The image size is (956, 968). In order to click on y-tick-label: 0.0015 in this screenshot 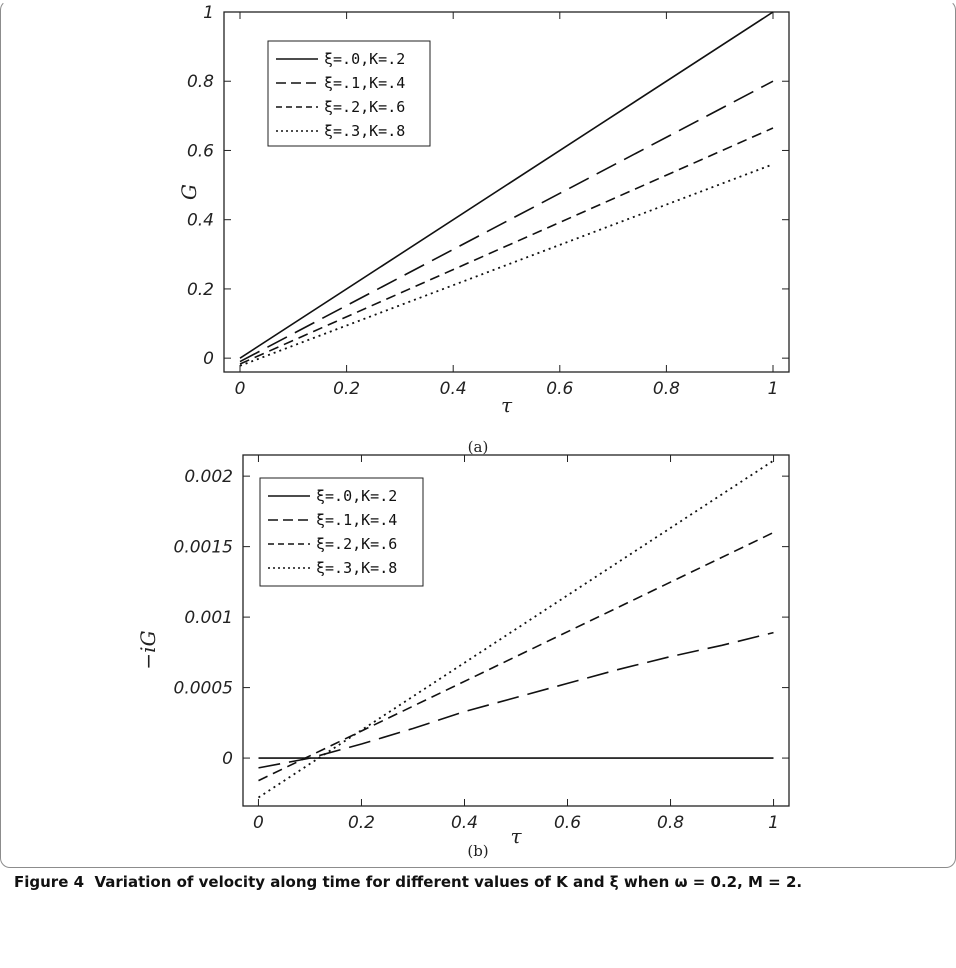, I will do `click(203, 548)`.